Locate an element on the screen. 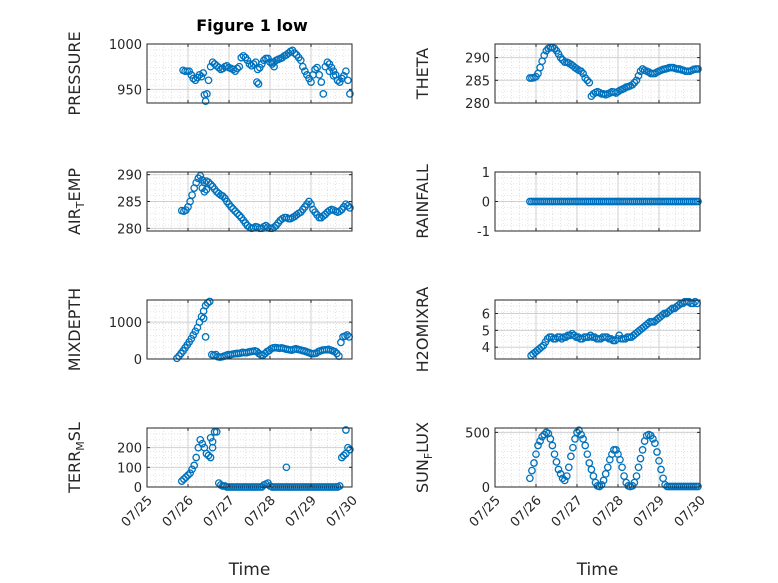 The width and height of the screenshot is (778, 583). y-tick-label: 6 is located at coordinates (486, 314).